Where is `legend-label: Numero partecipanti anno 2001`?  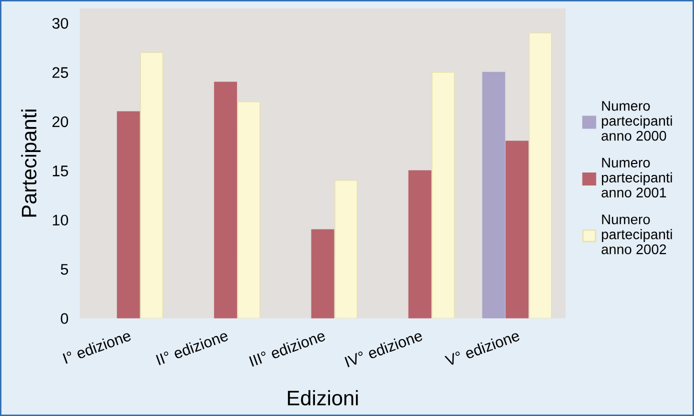
legend-label: Numero partecipanti anno 2001 is located at coordinates (637, 178).